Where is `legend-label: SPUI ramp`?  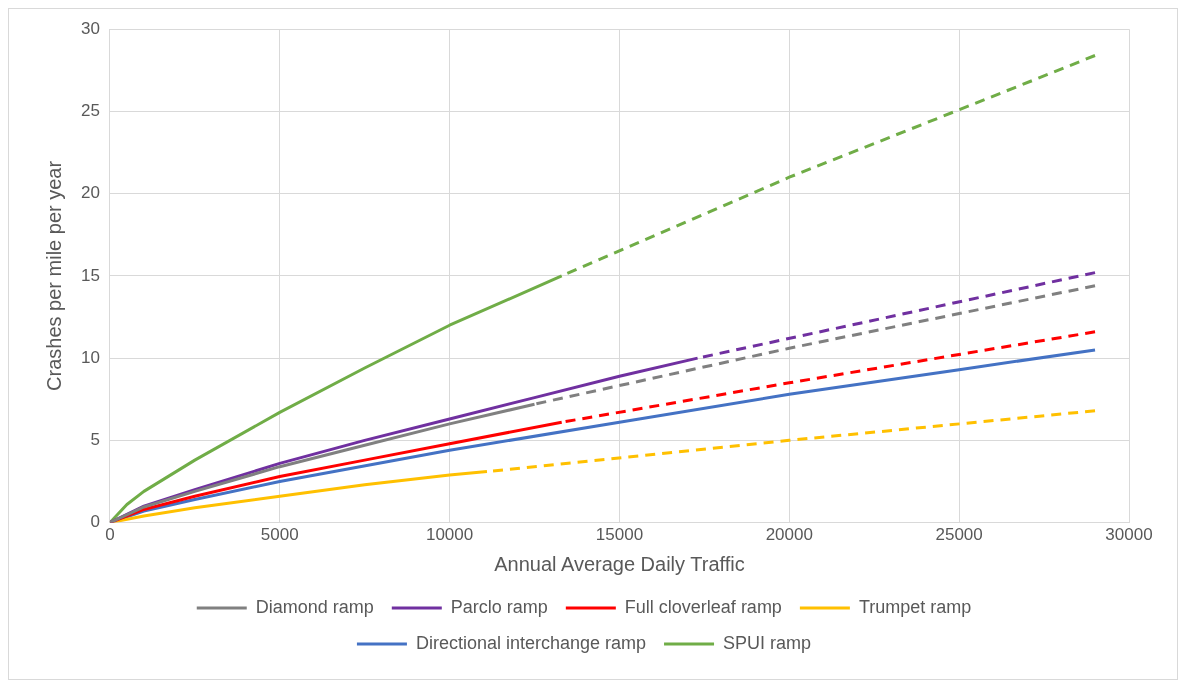
legend-label: SPUI ramp is located at coordinates (767, 642).